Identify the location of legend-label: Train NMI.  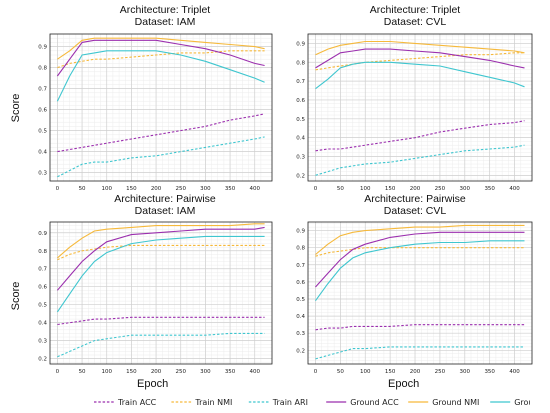
(213, 402).